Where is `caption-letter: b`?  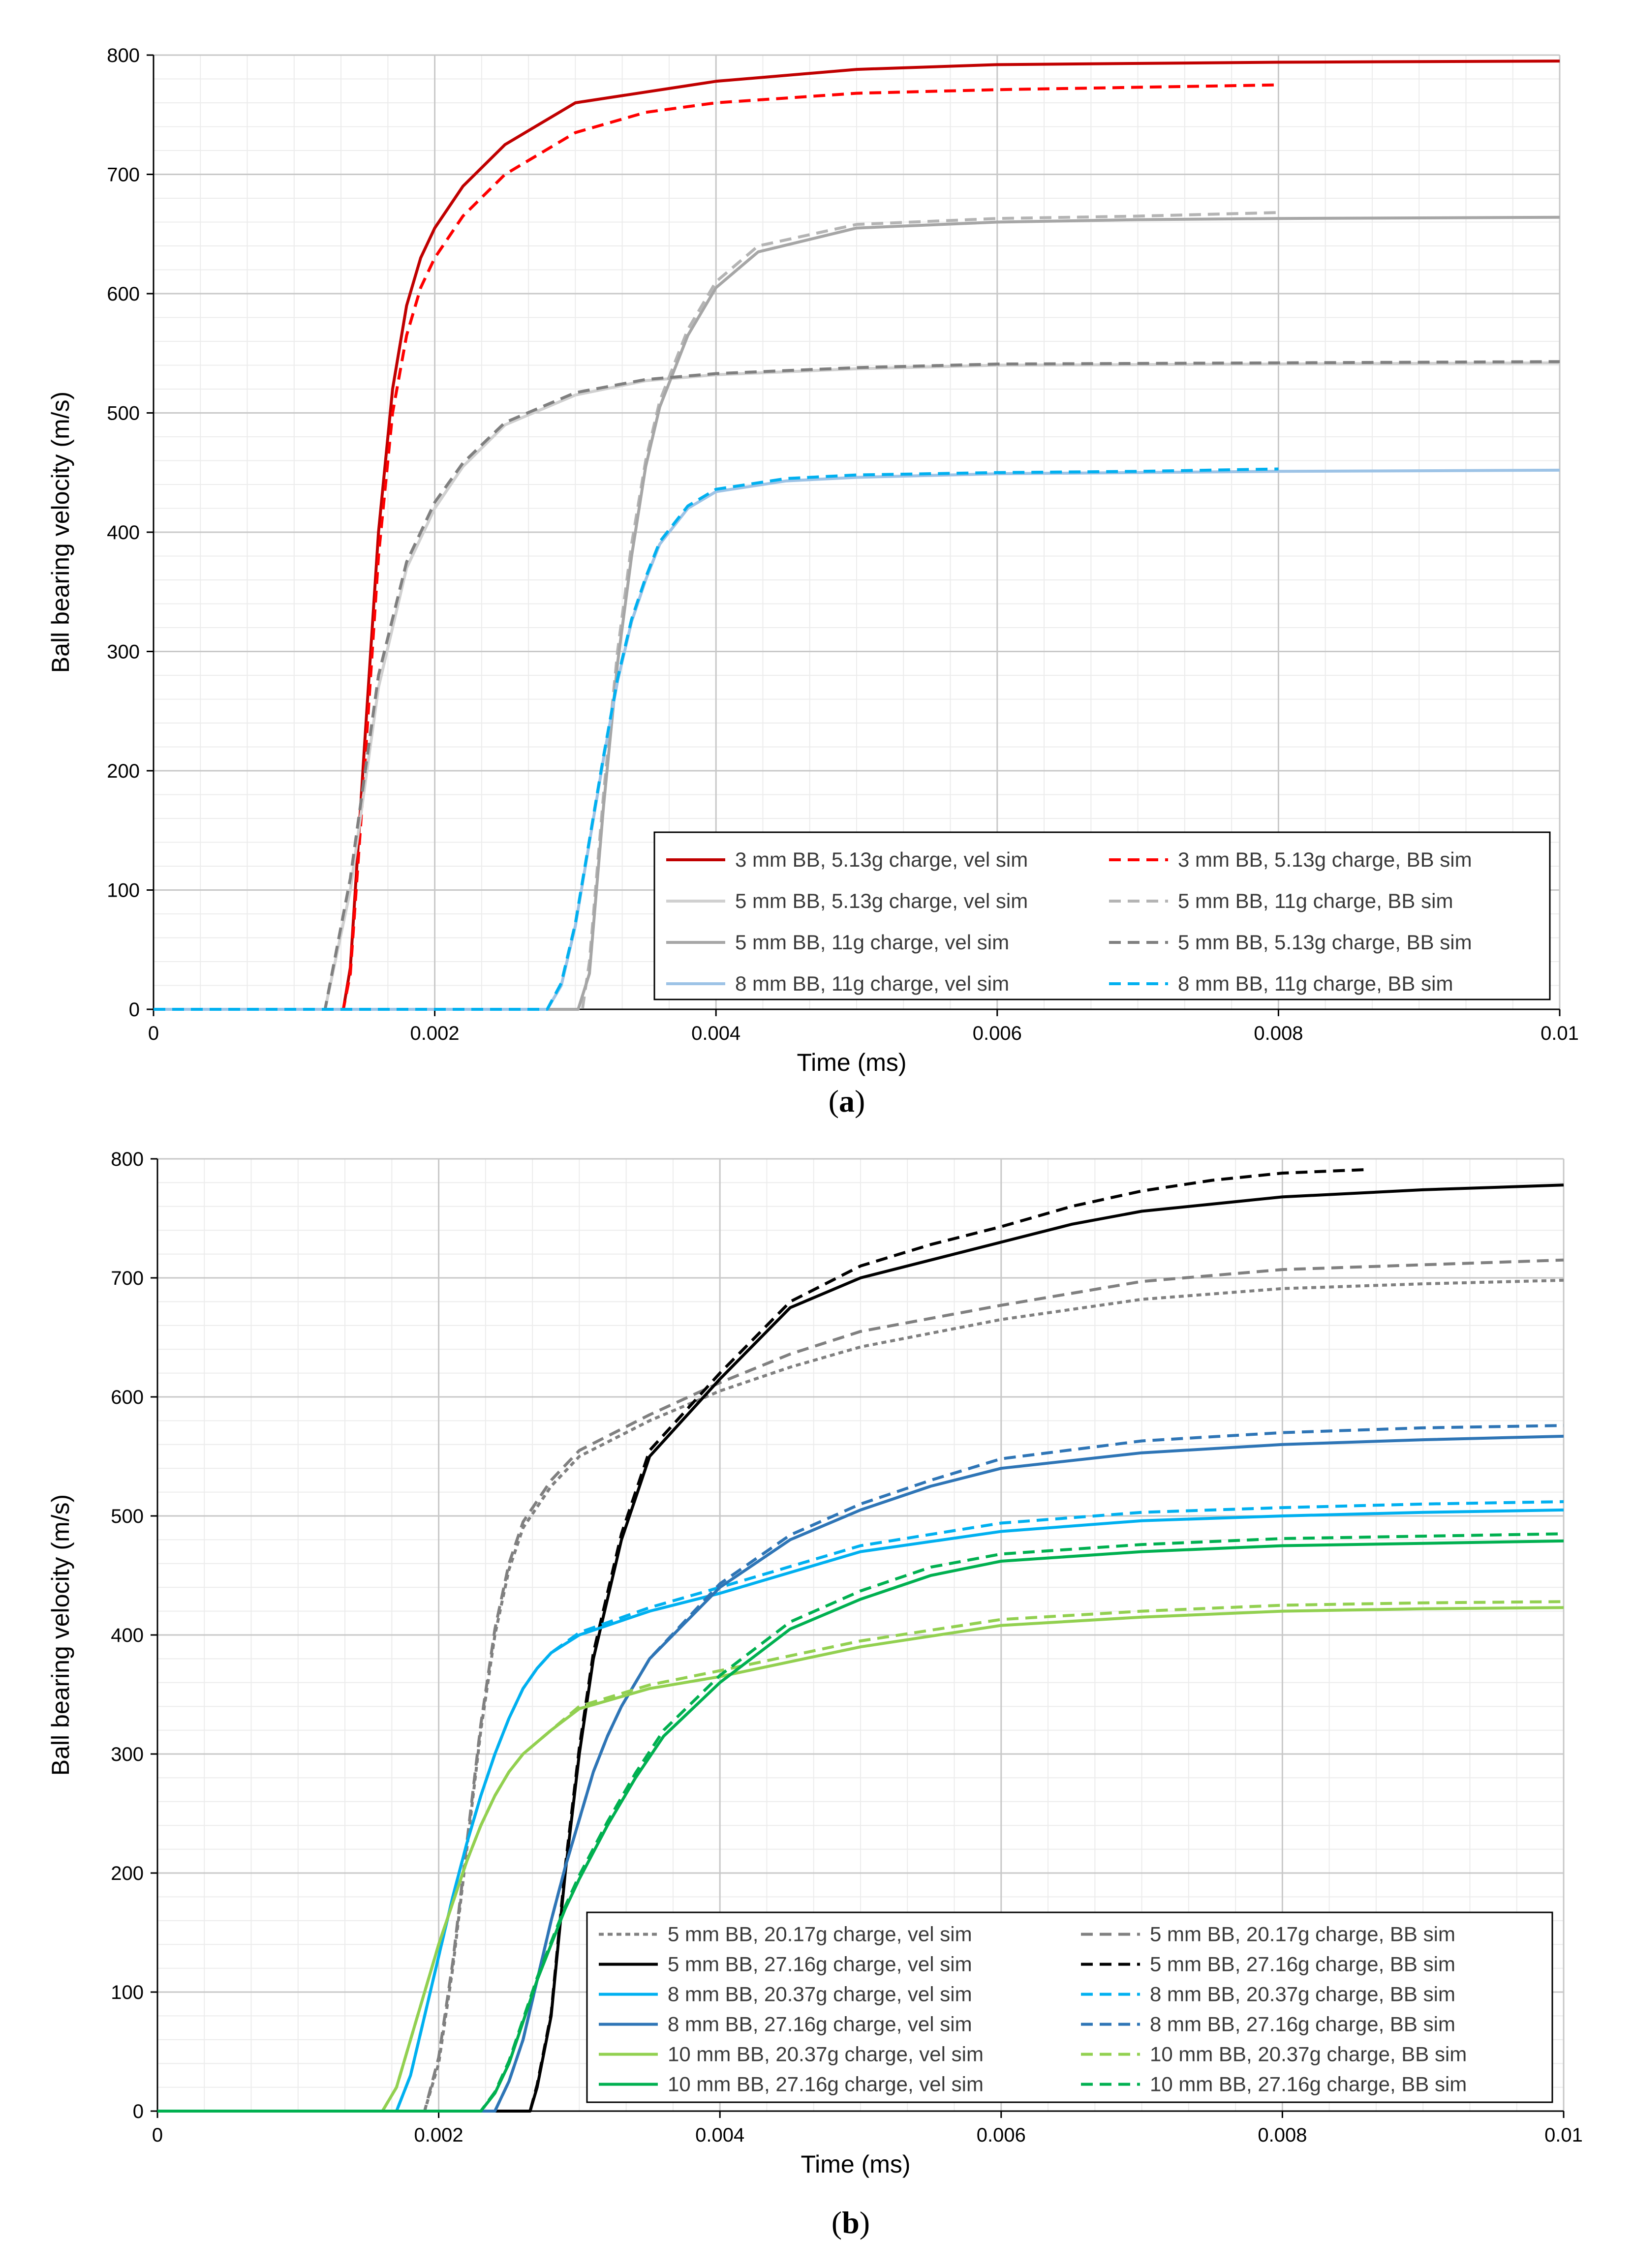
caption-letter: b is located at coordinates (851, 2222).